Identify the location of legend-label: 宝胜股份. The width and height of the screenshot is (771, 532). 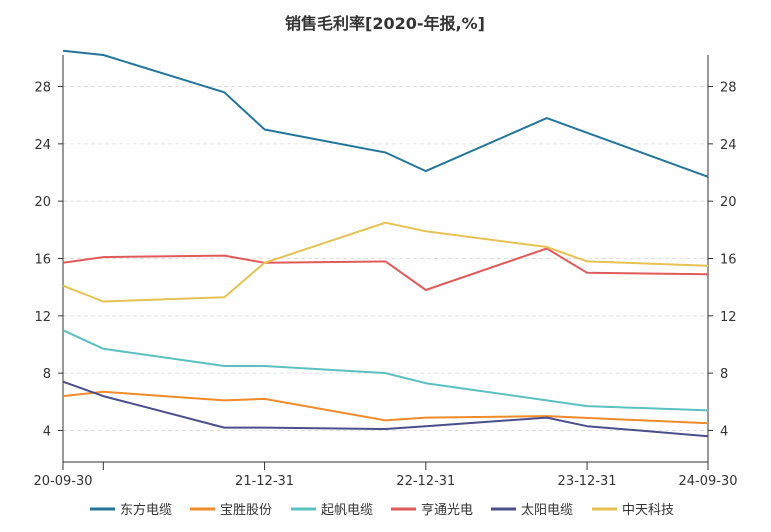
(246, 510).